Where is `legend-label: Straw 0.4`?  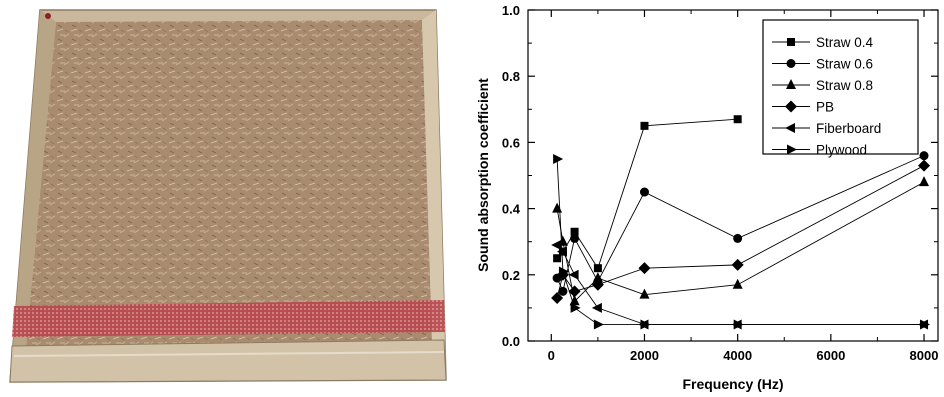
legend-label: Straw 0.4 is located at coordinates (845, 42).